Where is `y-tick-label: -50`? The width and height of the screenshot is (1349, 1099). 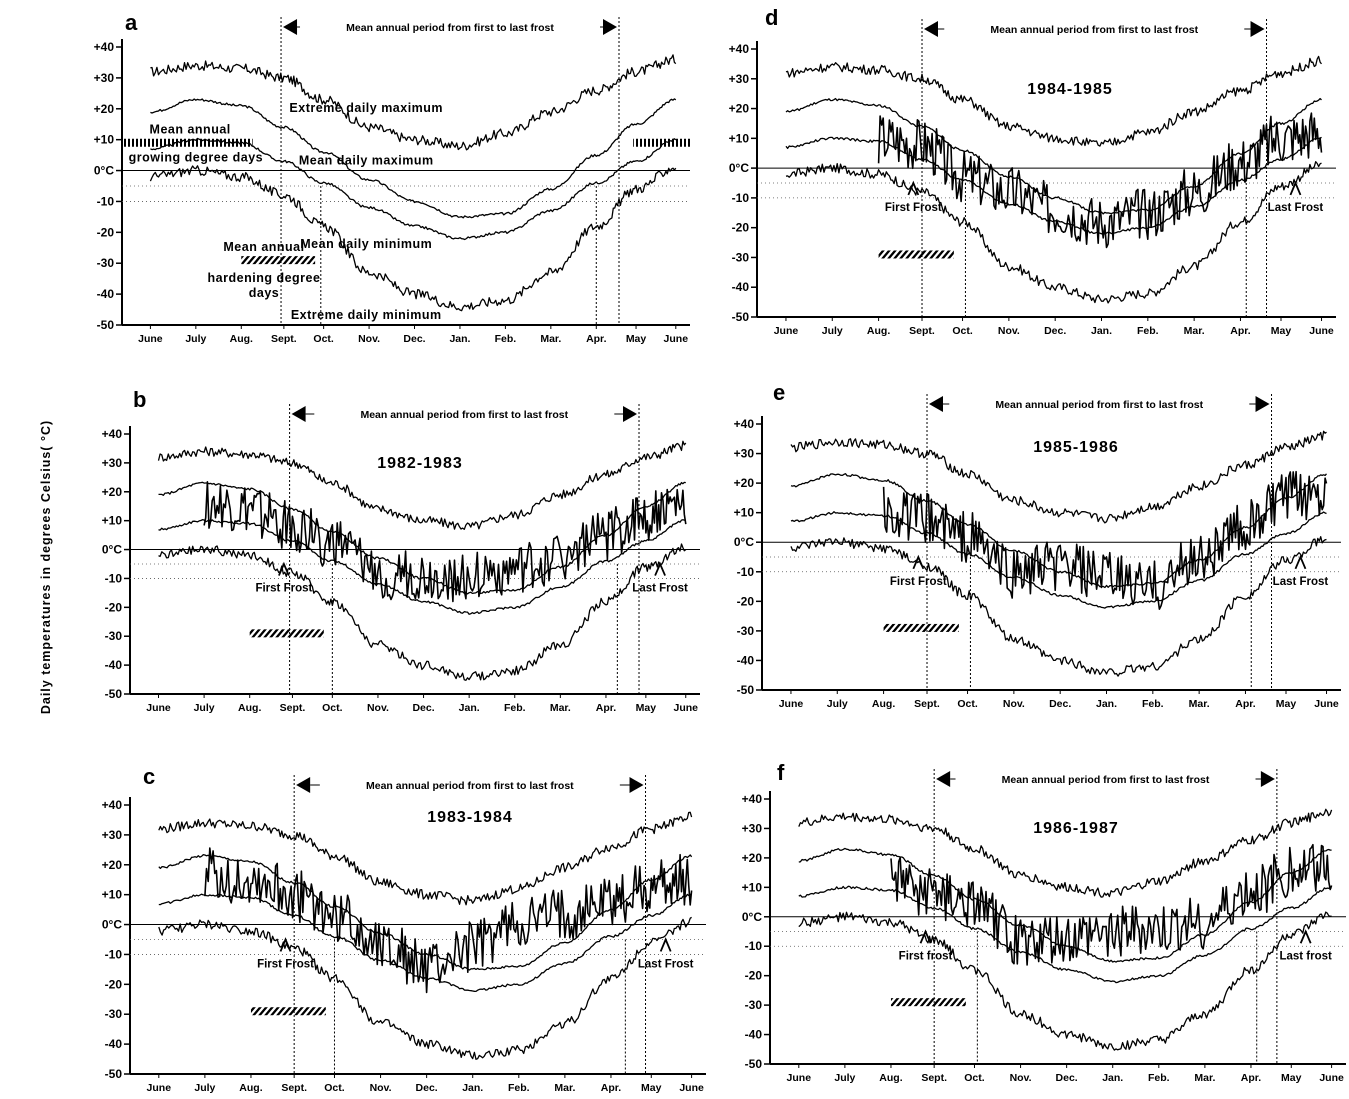
y-tick-label: -50 is located at coordinates (114, 1074).